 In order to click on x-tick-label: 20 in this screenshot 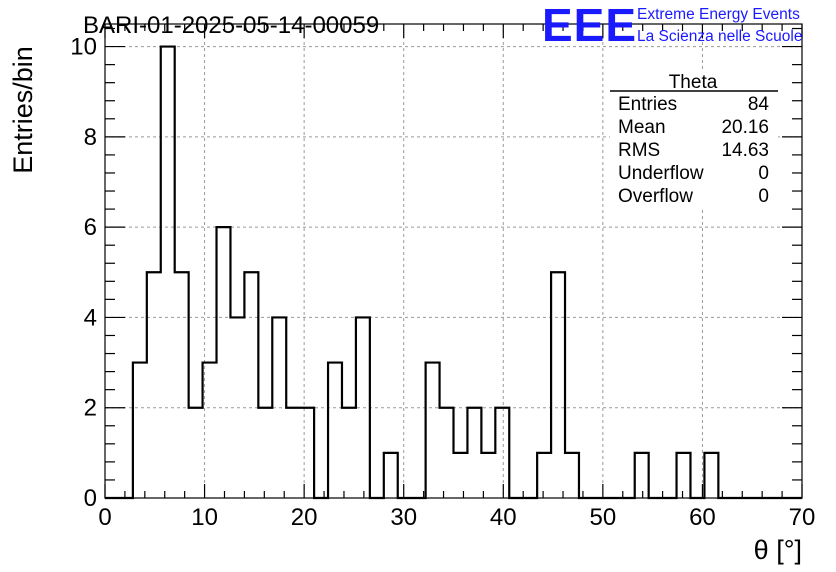, I will do `click(304, 517)`.